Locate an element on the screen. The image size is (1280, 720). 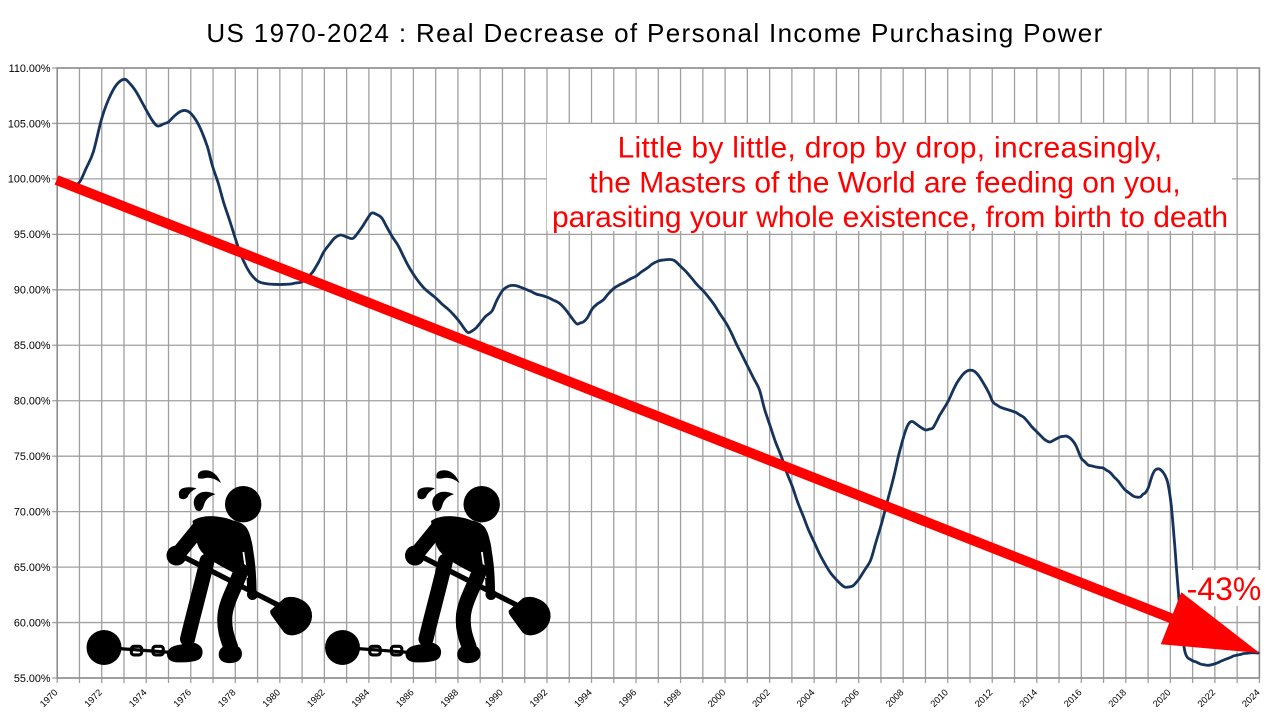
svg-text: 65.00% is located at coordinates (32, 568).